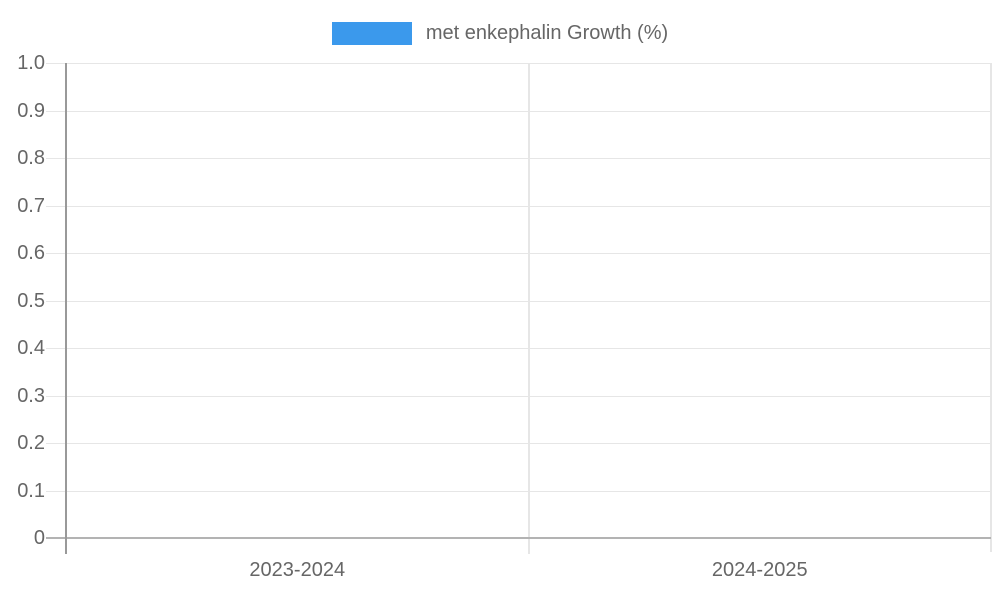 The height and width of the screenshot is (600, 1000). I want to click on y-tick-label: 0.1, so click(31, 490).